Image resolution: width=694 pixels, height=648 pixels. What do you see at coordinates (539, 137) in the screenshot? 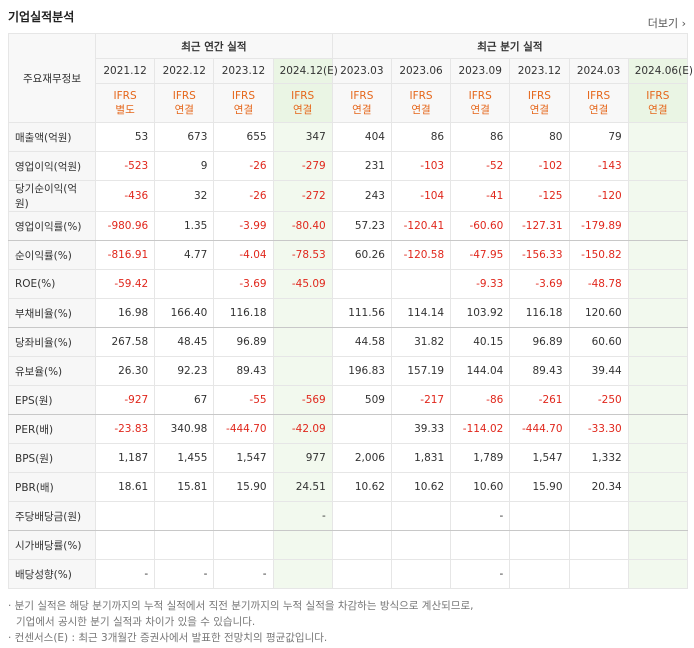
I see `value-cell: 80` at bounding box center [539, 137].